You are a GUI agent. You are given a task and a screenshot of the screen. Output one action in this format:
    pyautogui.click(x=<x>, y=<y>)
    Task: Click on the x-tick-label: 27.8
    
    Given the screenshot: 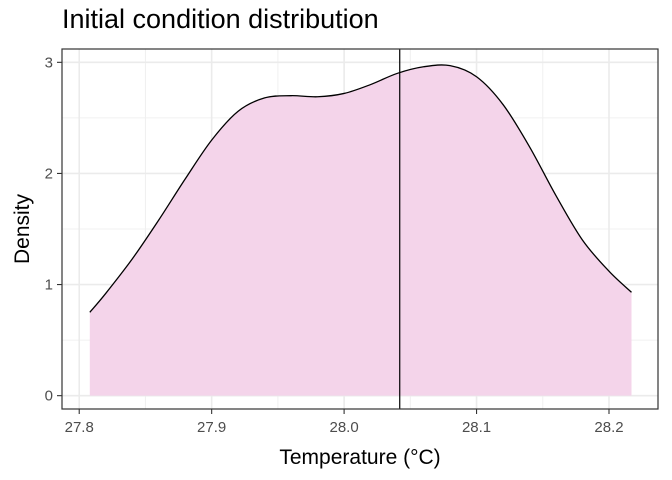 What is the action you would take?
    pyautogui.click(x=79, y=427)
    